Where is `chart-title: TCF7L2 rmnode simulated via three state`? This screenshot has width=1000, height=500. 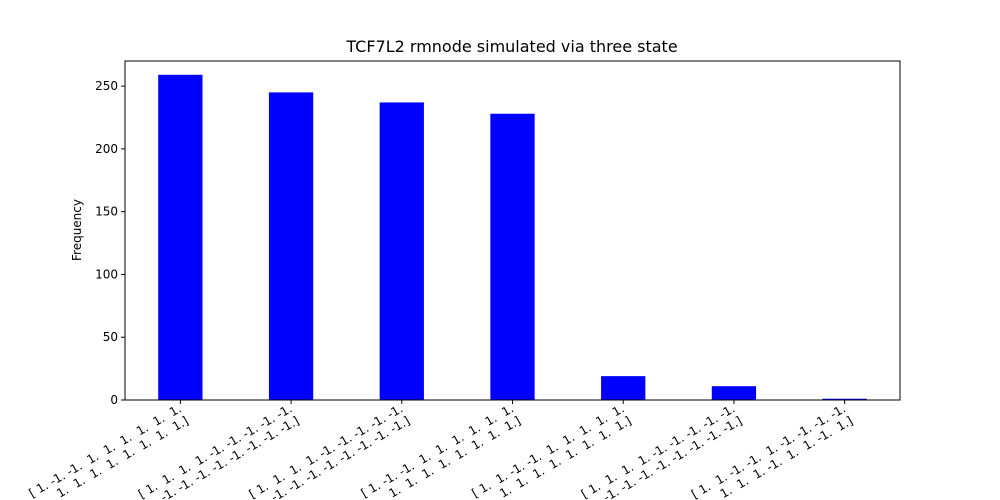 chart-title: TCF7L2 rmnode simulated via three state is located at coordinates (511, 46).